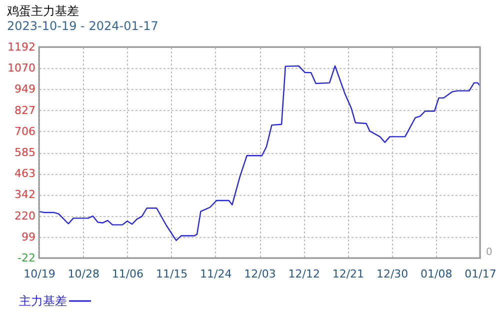 The image size is (499, 336). Describe the element at coordinates (43, 301) in the screenshot. I see `legend-label: 主力基差` at that location.